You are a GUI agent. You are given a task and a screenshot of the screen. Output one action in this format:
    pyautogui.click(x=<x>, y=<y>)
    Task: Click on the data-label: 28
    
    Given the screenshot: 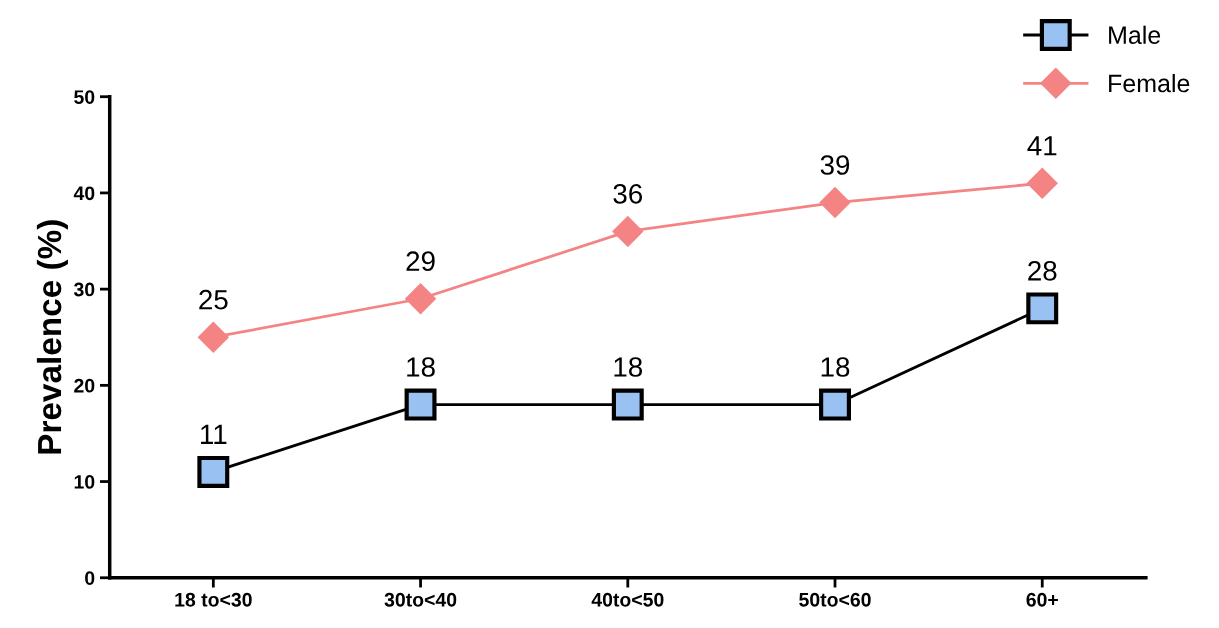 What is the action you would take?
    pyautogui.click(x=1042, y=270)
    